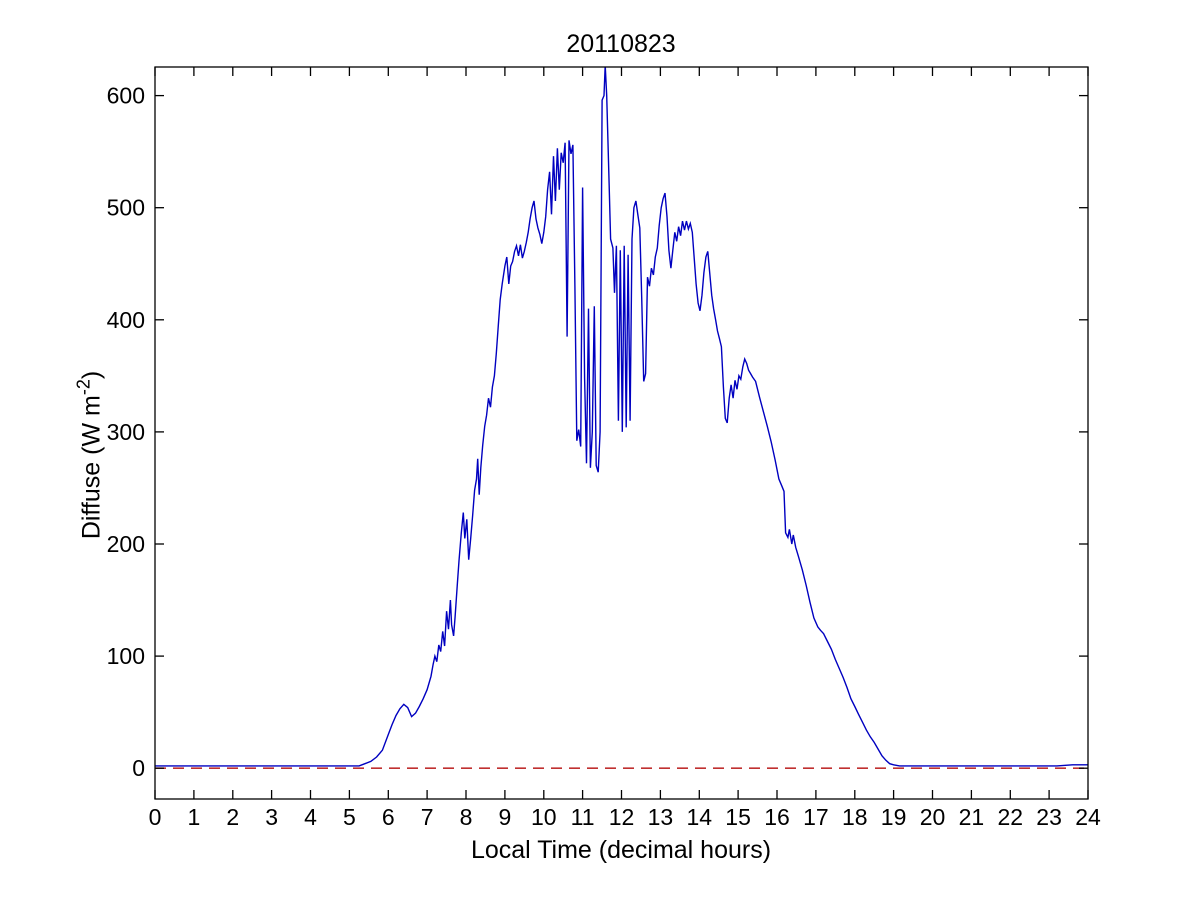 The height and width of the screenshot is (900, 1201). Describe the element at coordinates (388, 817) in the screenshot. I see `x-tick-label: 6` at that location.